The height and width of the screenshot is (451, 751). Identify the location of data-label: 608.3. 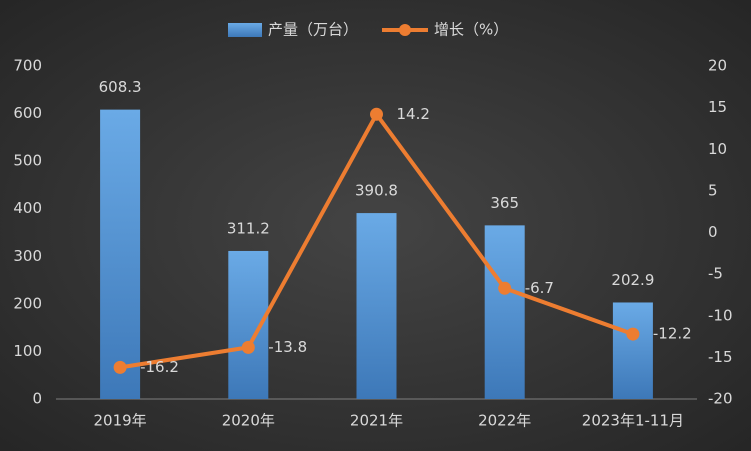
(120, 87).